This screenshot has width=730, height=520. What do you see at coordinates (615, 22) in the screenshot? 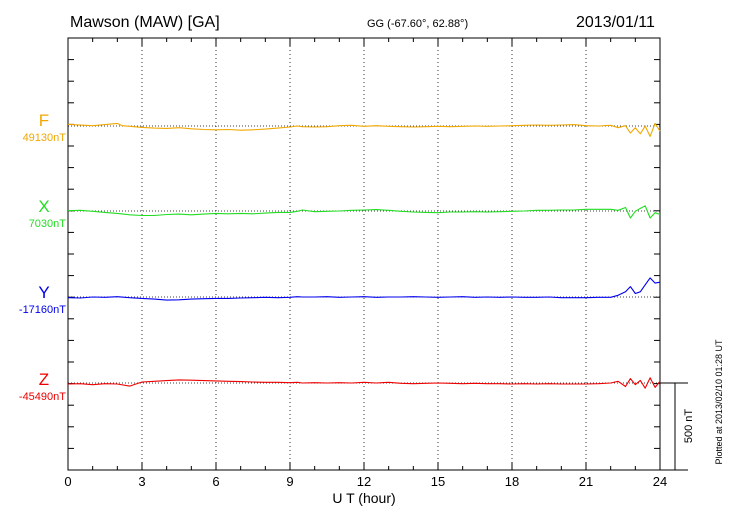
I see `date-label: 2013/01/11` at bounding box center [615, 22].